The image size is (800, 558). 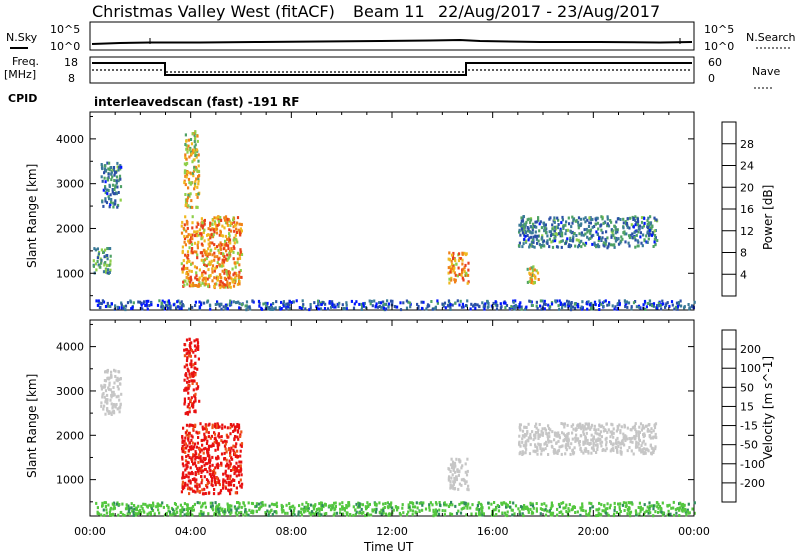 I want to click on nsky-panel, so click(x=392, y=36).